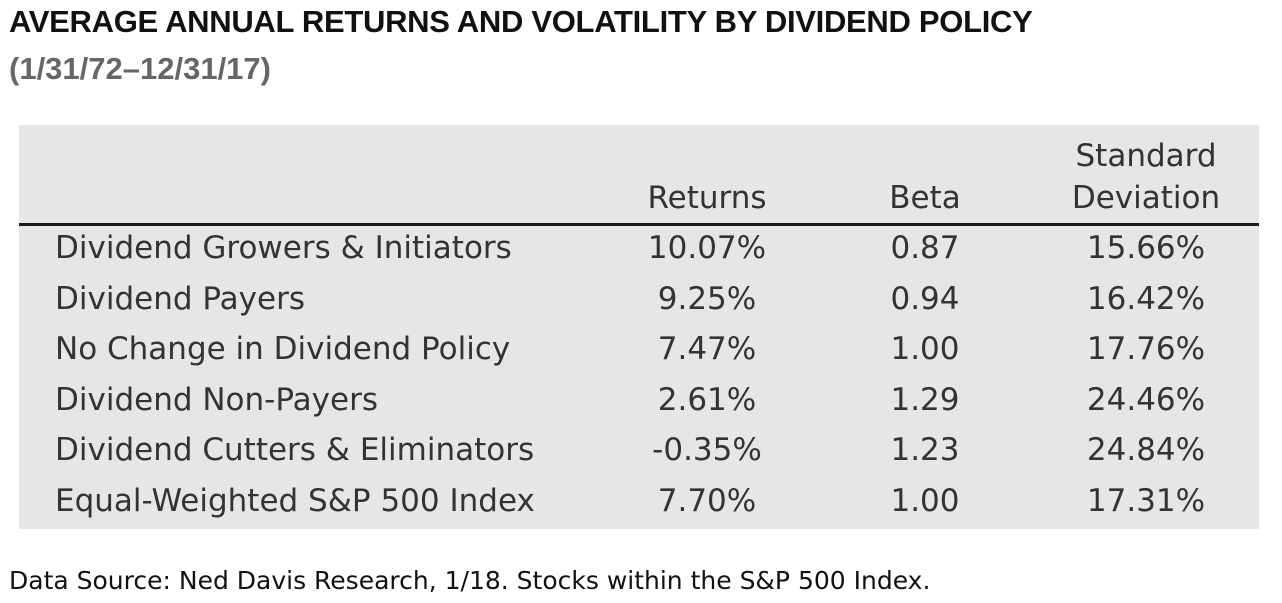 The width and height of the screenshot is (1282, 603). I want to click on std-dev-cell: 17.31%, so click(1146, 501).